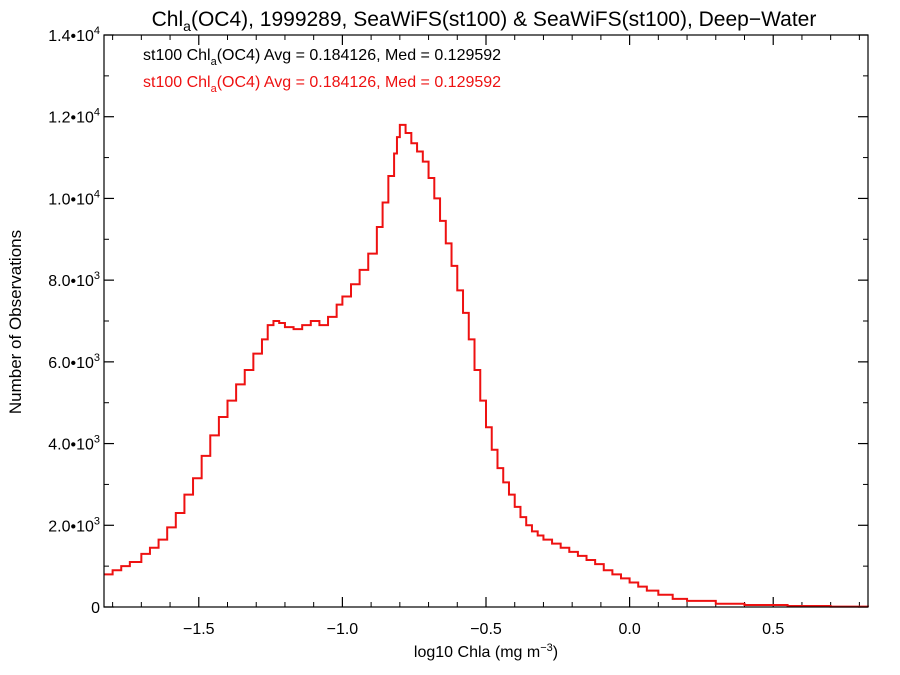 Image resolution: width=900 pixels, height=675 pixels. Describe the element at coordinates (74, 444) in the screenshot. I see `y-tick-label: 4.0•103` at that location.